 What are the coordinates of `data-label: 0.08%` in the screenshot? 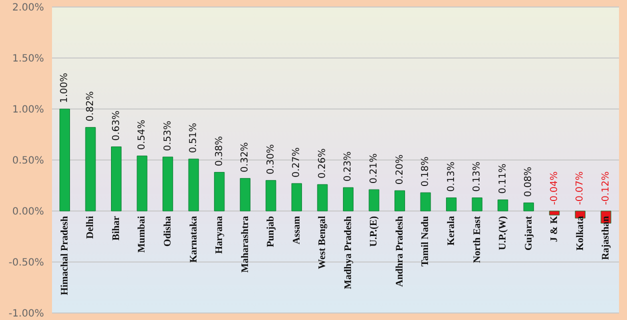 It's located at (528, 181).